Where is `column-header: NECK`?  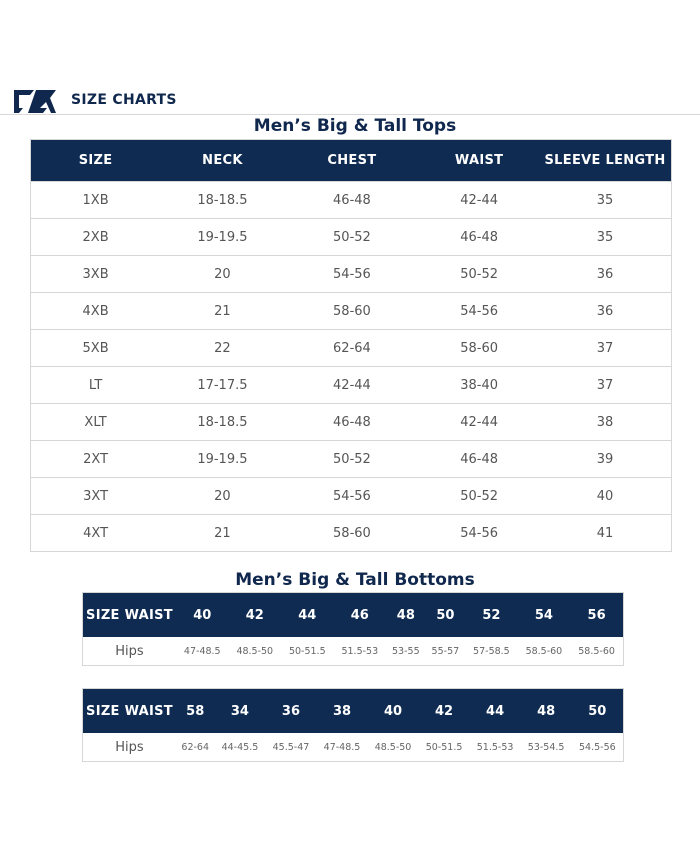 column-header: NECK is located at coordinates (222, 160).